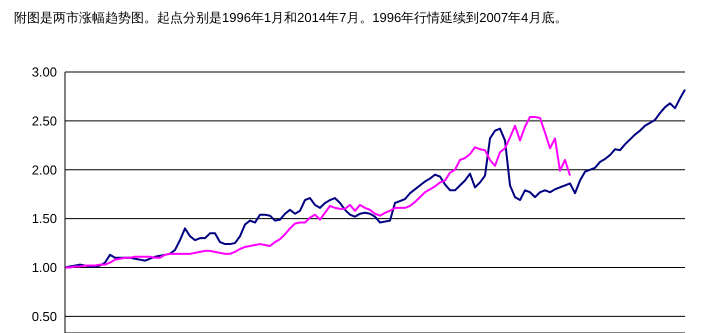 This screenshot has height=333, width=702. Describe the element at coordinates (44, 268) in the screenshot. I see `y-tick-label: 1.00` at that location.